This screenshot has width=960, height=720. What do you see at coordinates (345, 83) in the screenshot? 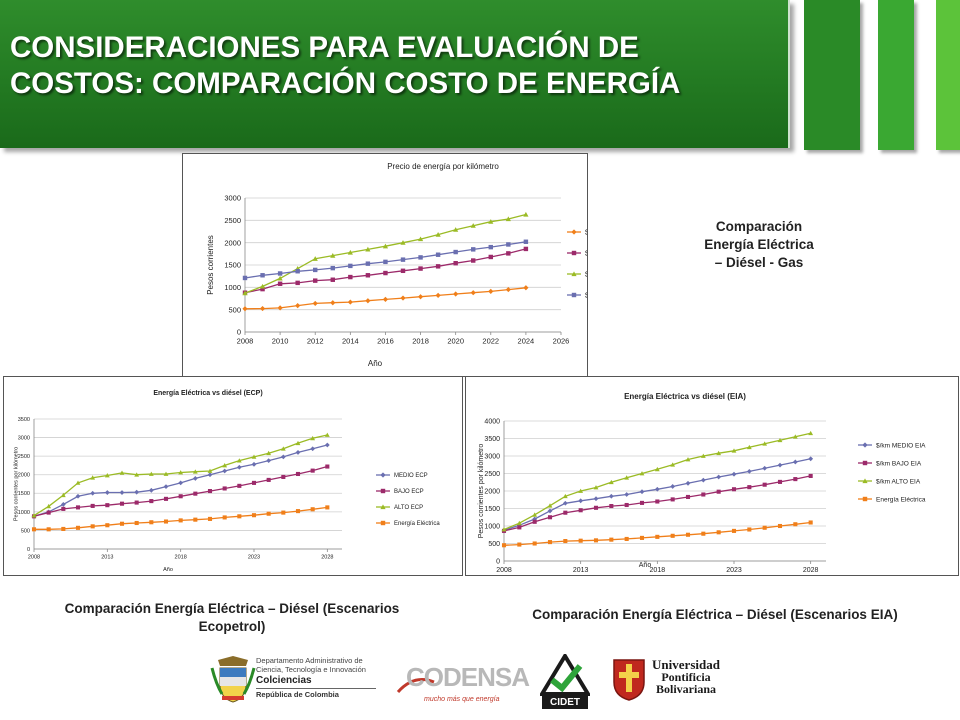
I see `slide-title-line-2: COSTOS: COMPARACIÓN COSTO DE ENERGÍA` at bounding box center [345, 83].